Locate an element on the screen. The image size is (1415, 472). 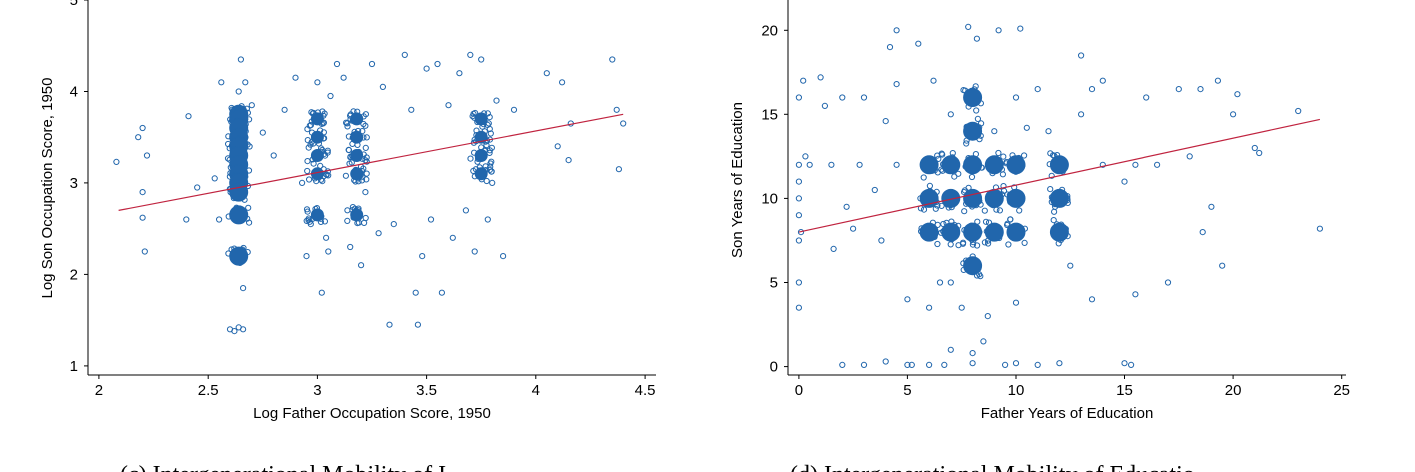
fit-line is located at coordinates (371, 162).